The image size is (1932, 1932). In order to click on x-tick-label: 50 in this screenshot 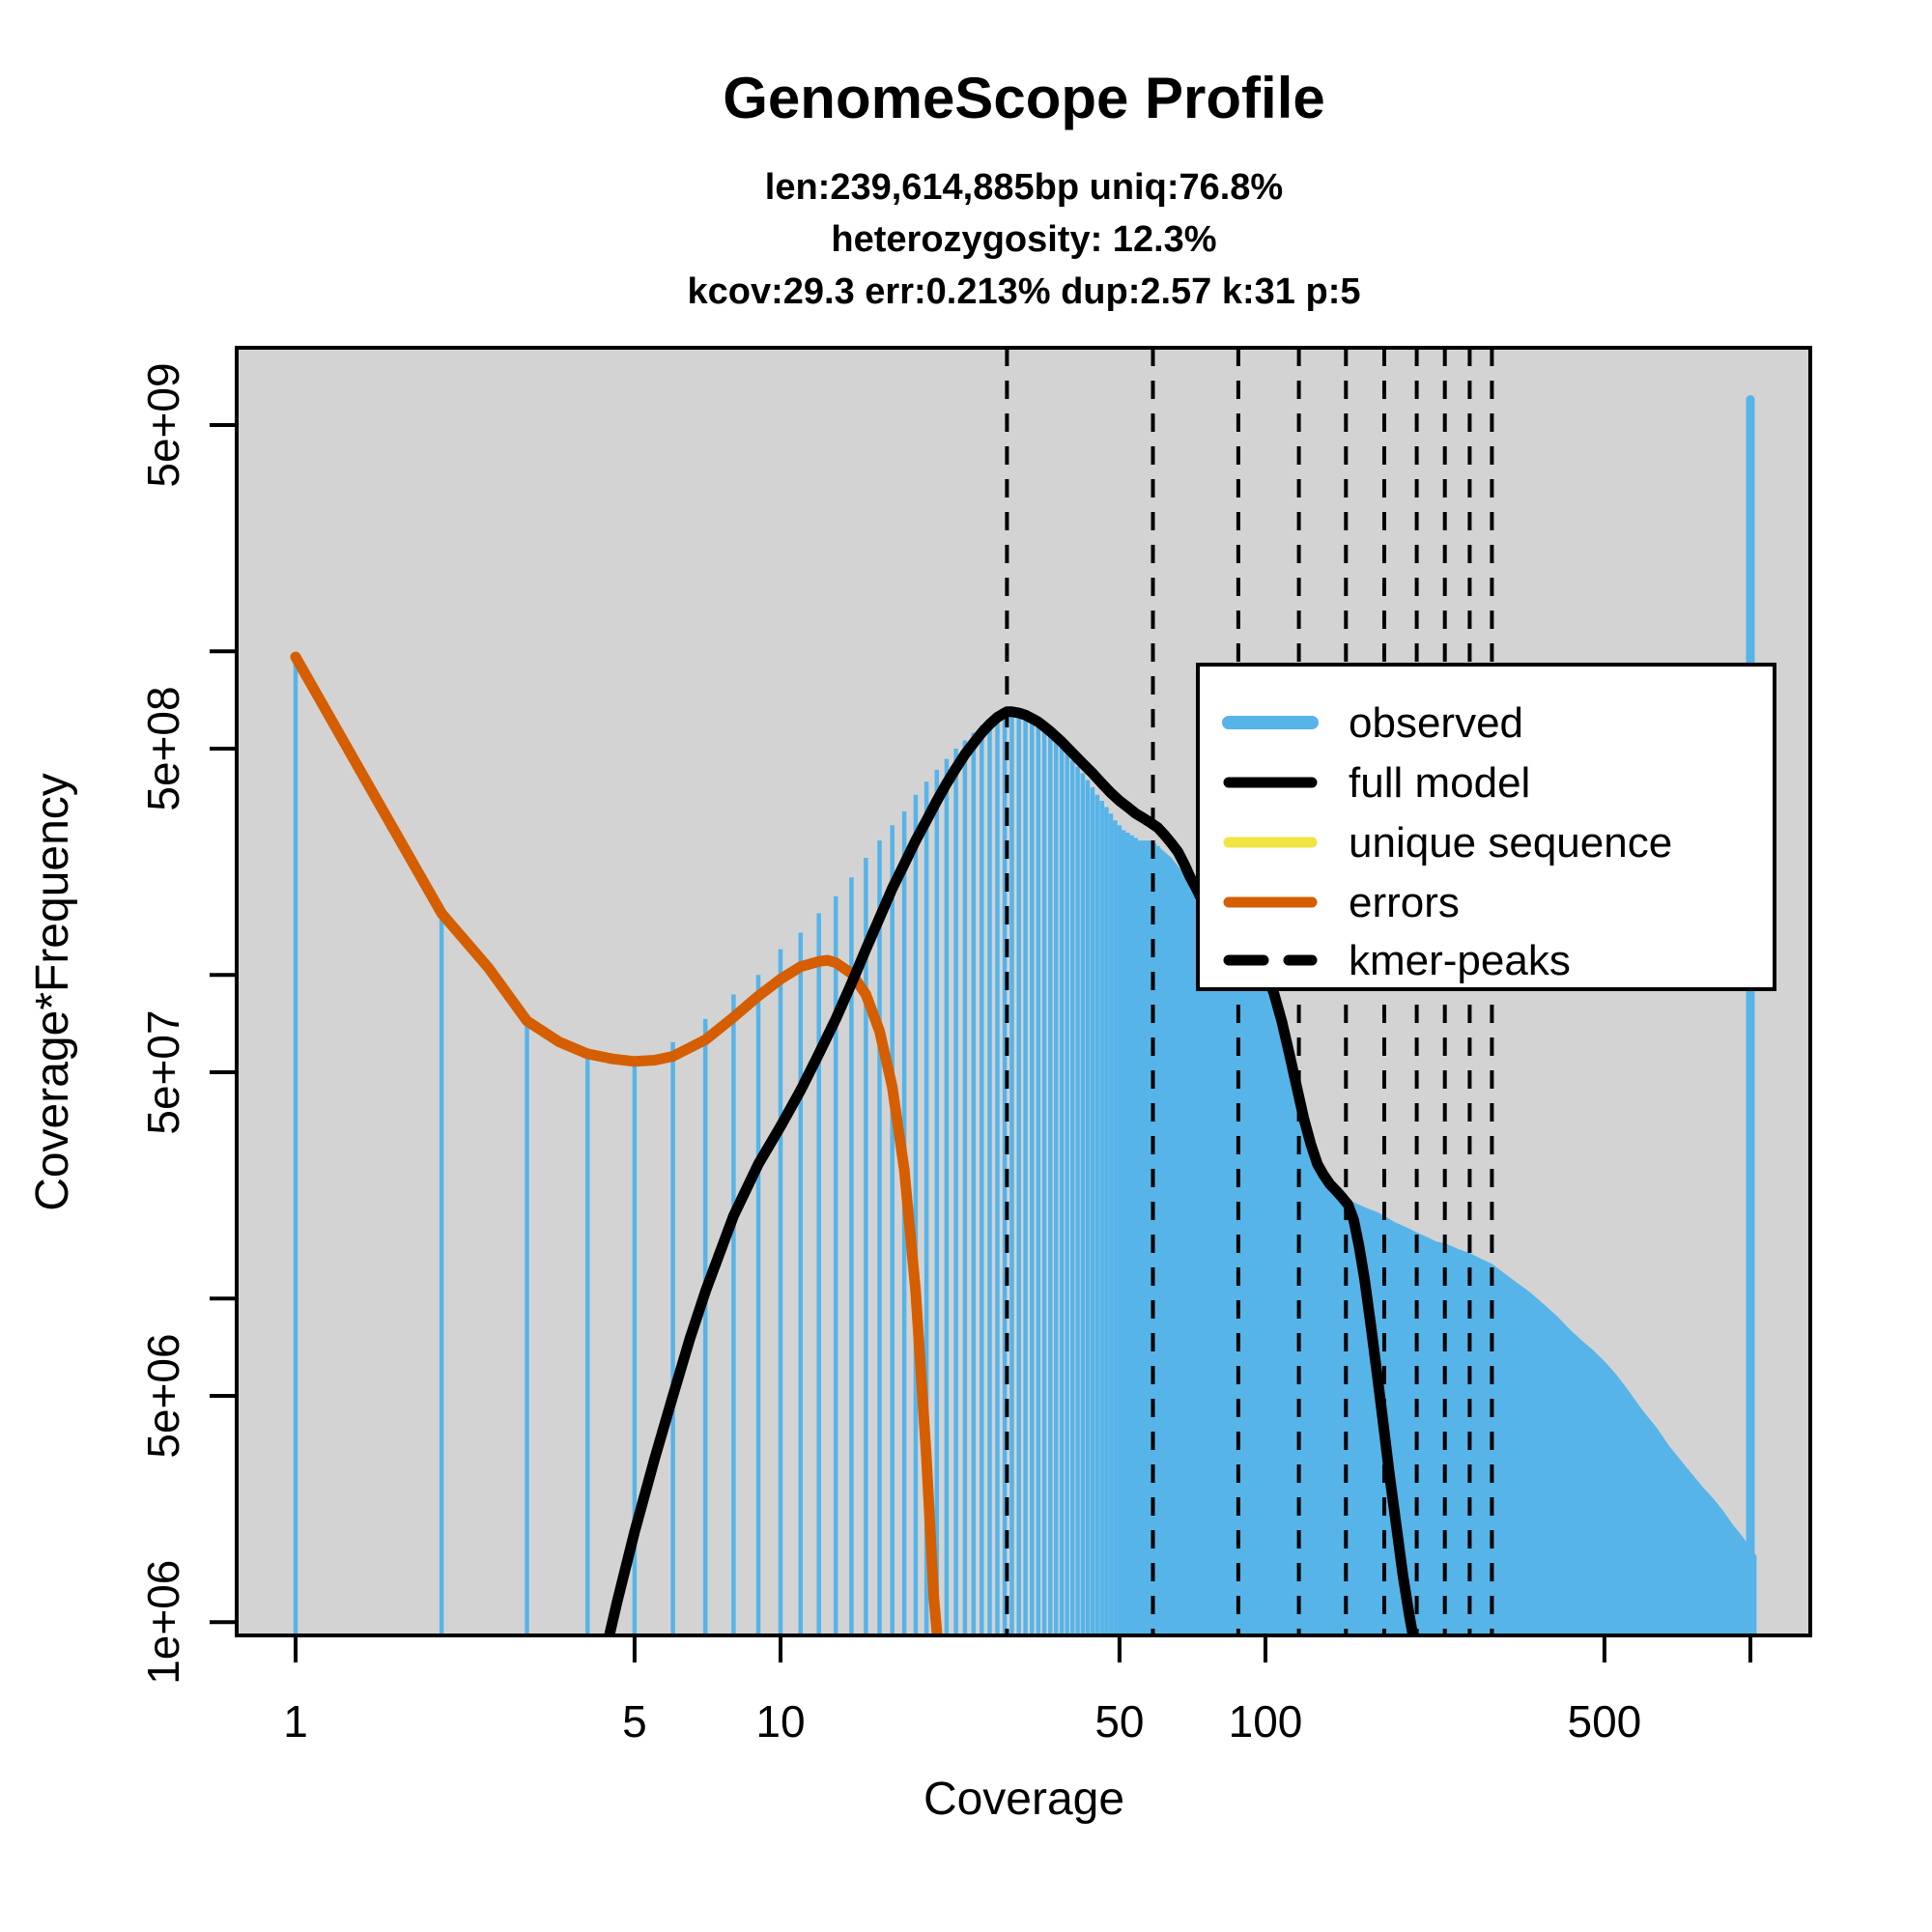, I will do `click(1119, 1721)`.